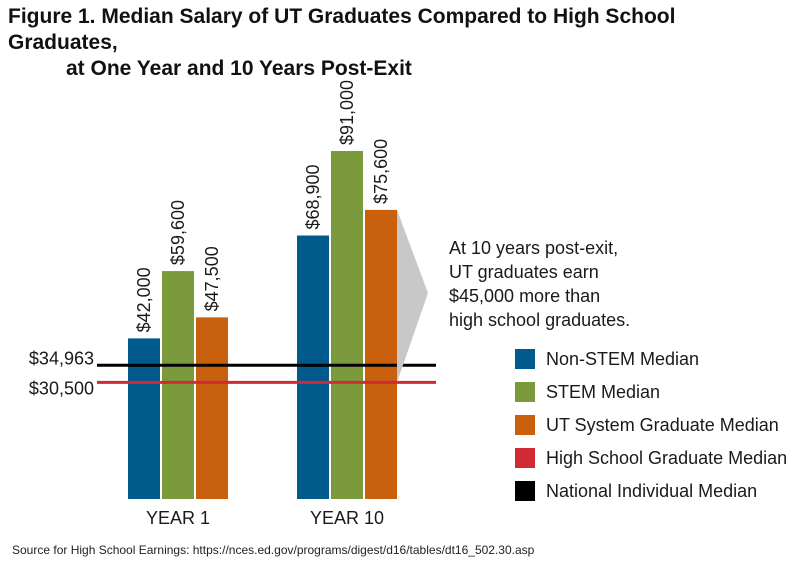 The height and width of the screenshot is (575, 795). I want to click on legend-label: STEM Median, so click(603, 392).